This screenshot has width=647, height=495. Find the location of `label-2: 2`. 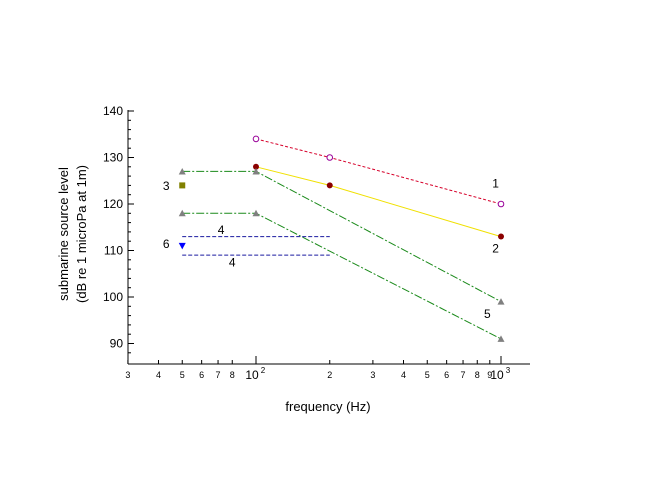

label-2: 2 is located at coordinates (495, 249).